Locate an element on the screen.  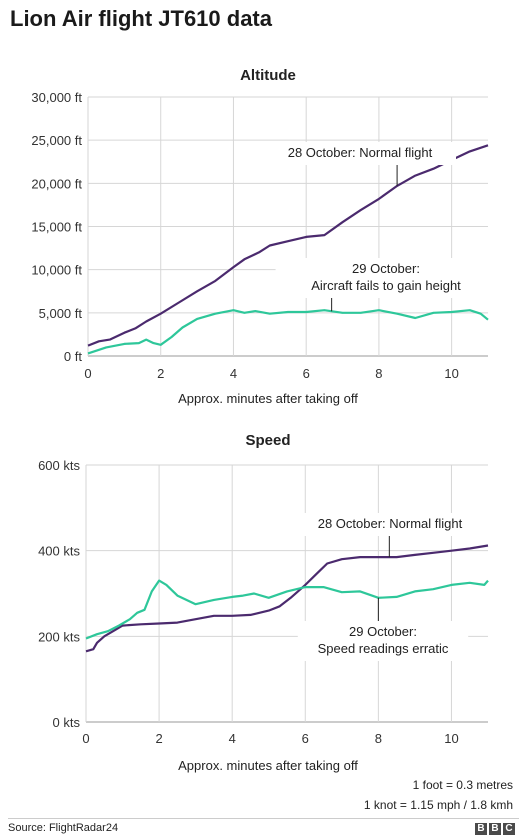
bbc-logo-letter: C is located at coordinates (509, 829).